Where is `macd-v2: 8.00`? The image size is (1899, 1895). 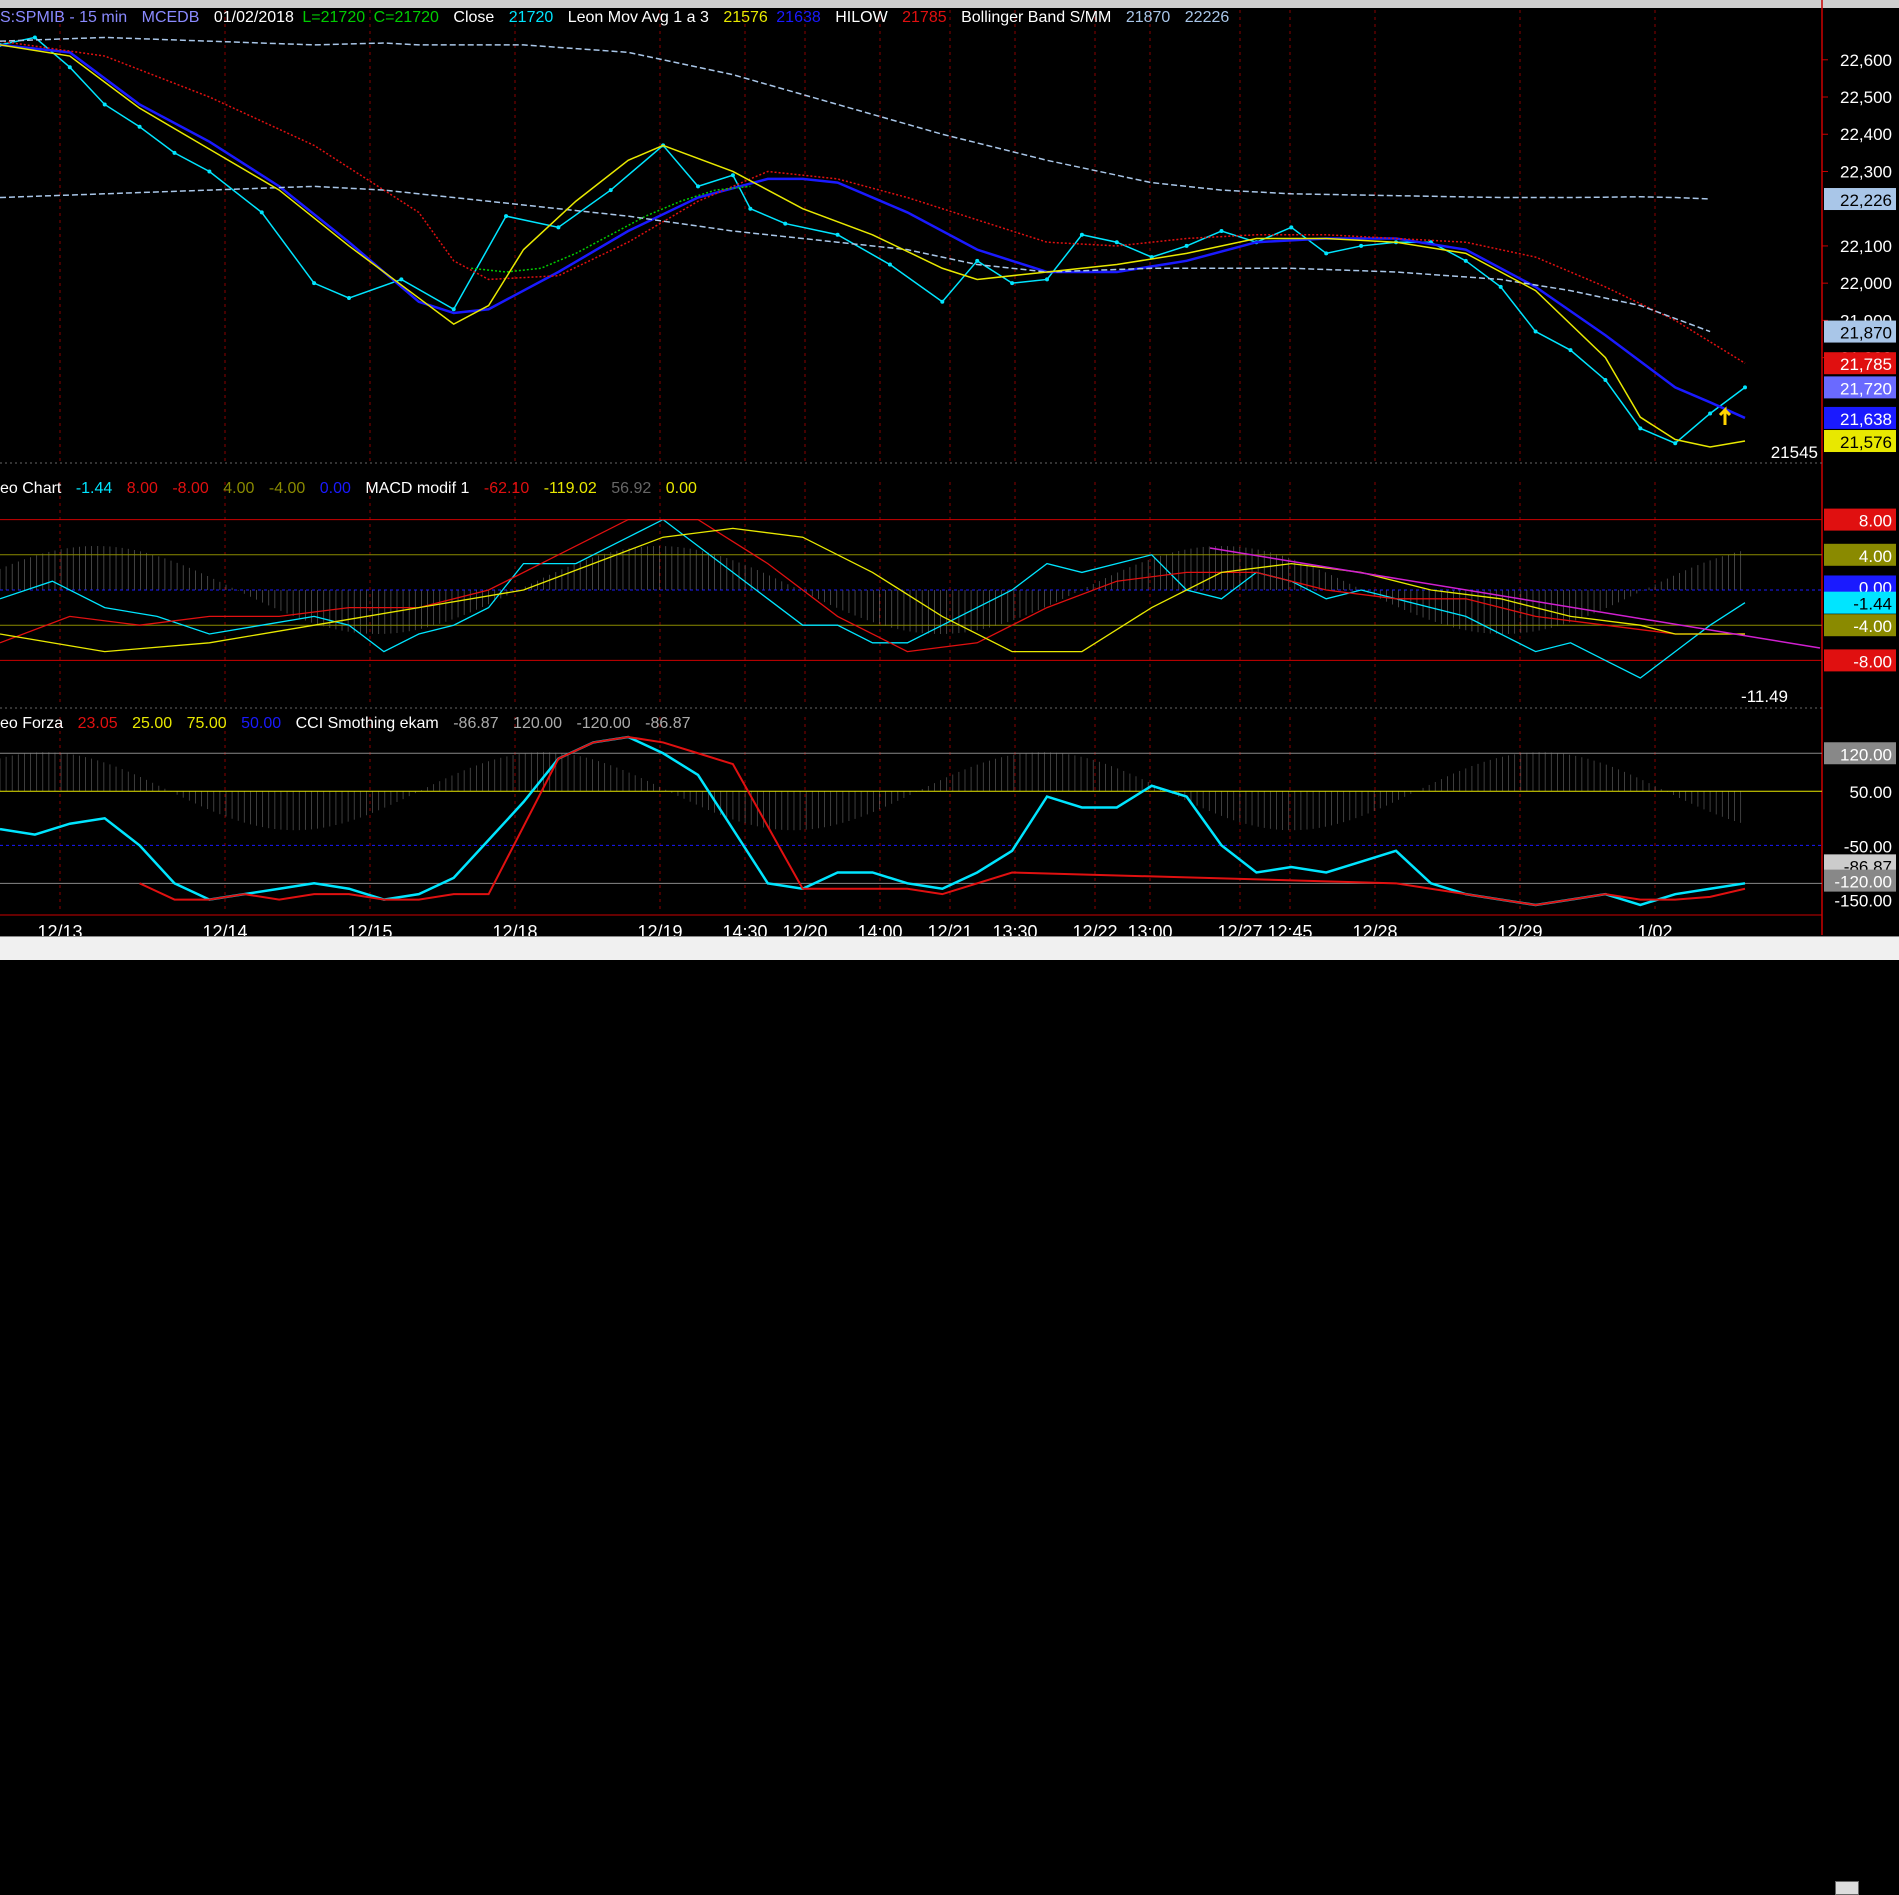 macd-v2: 8.00 is located at coordinates (142, 488).